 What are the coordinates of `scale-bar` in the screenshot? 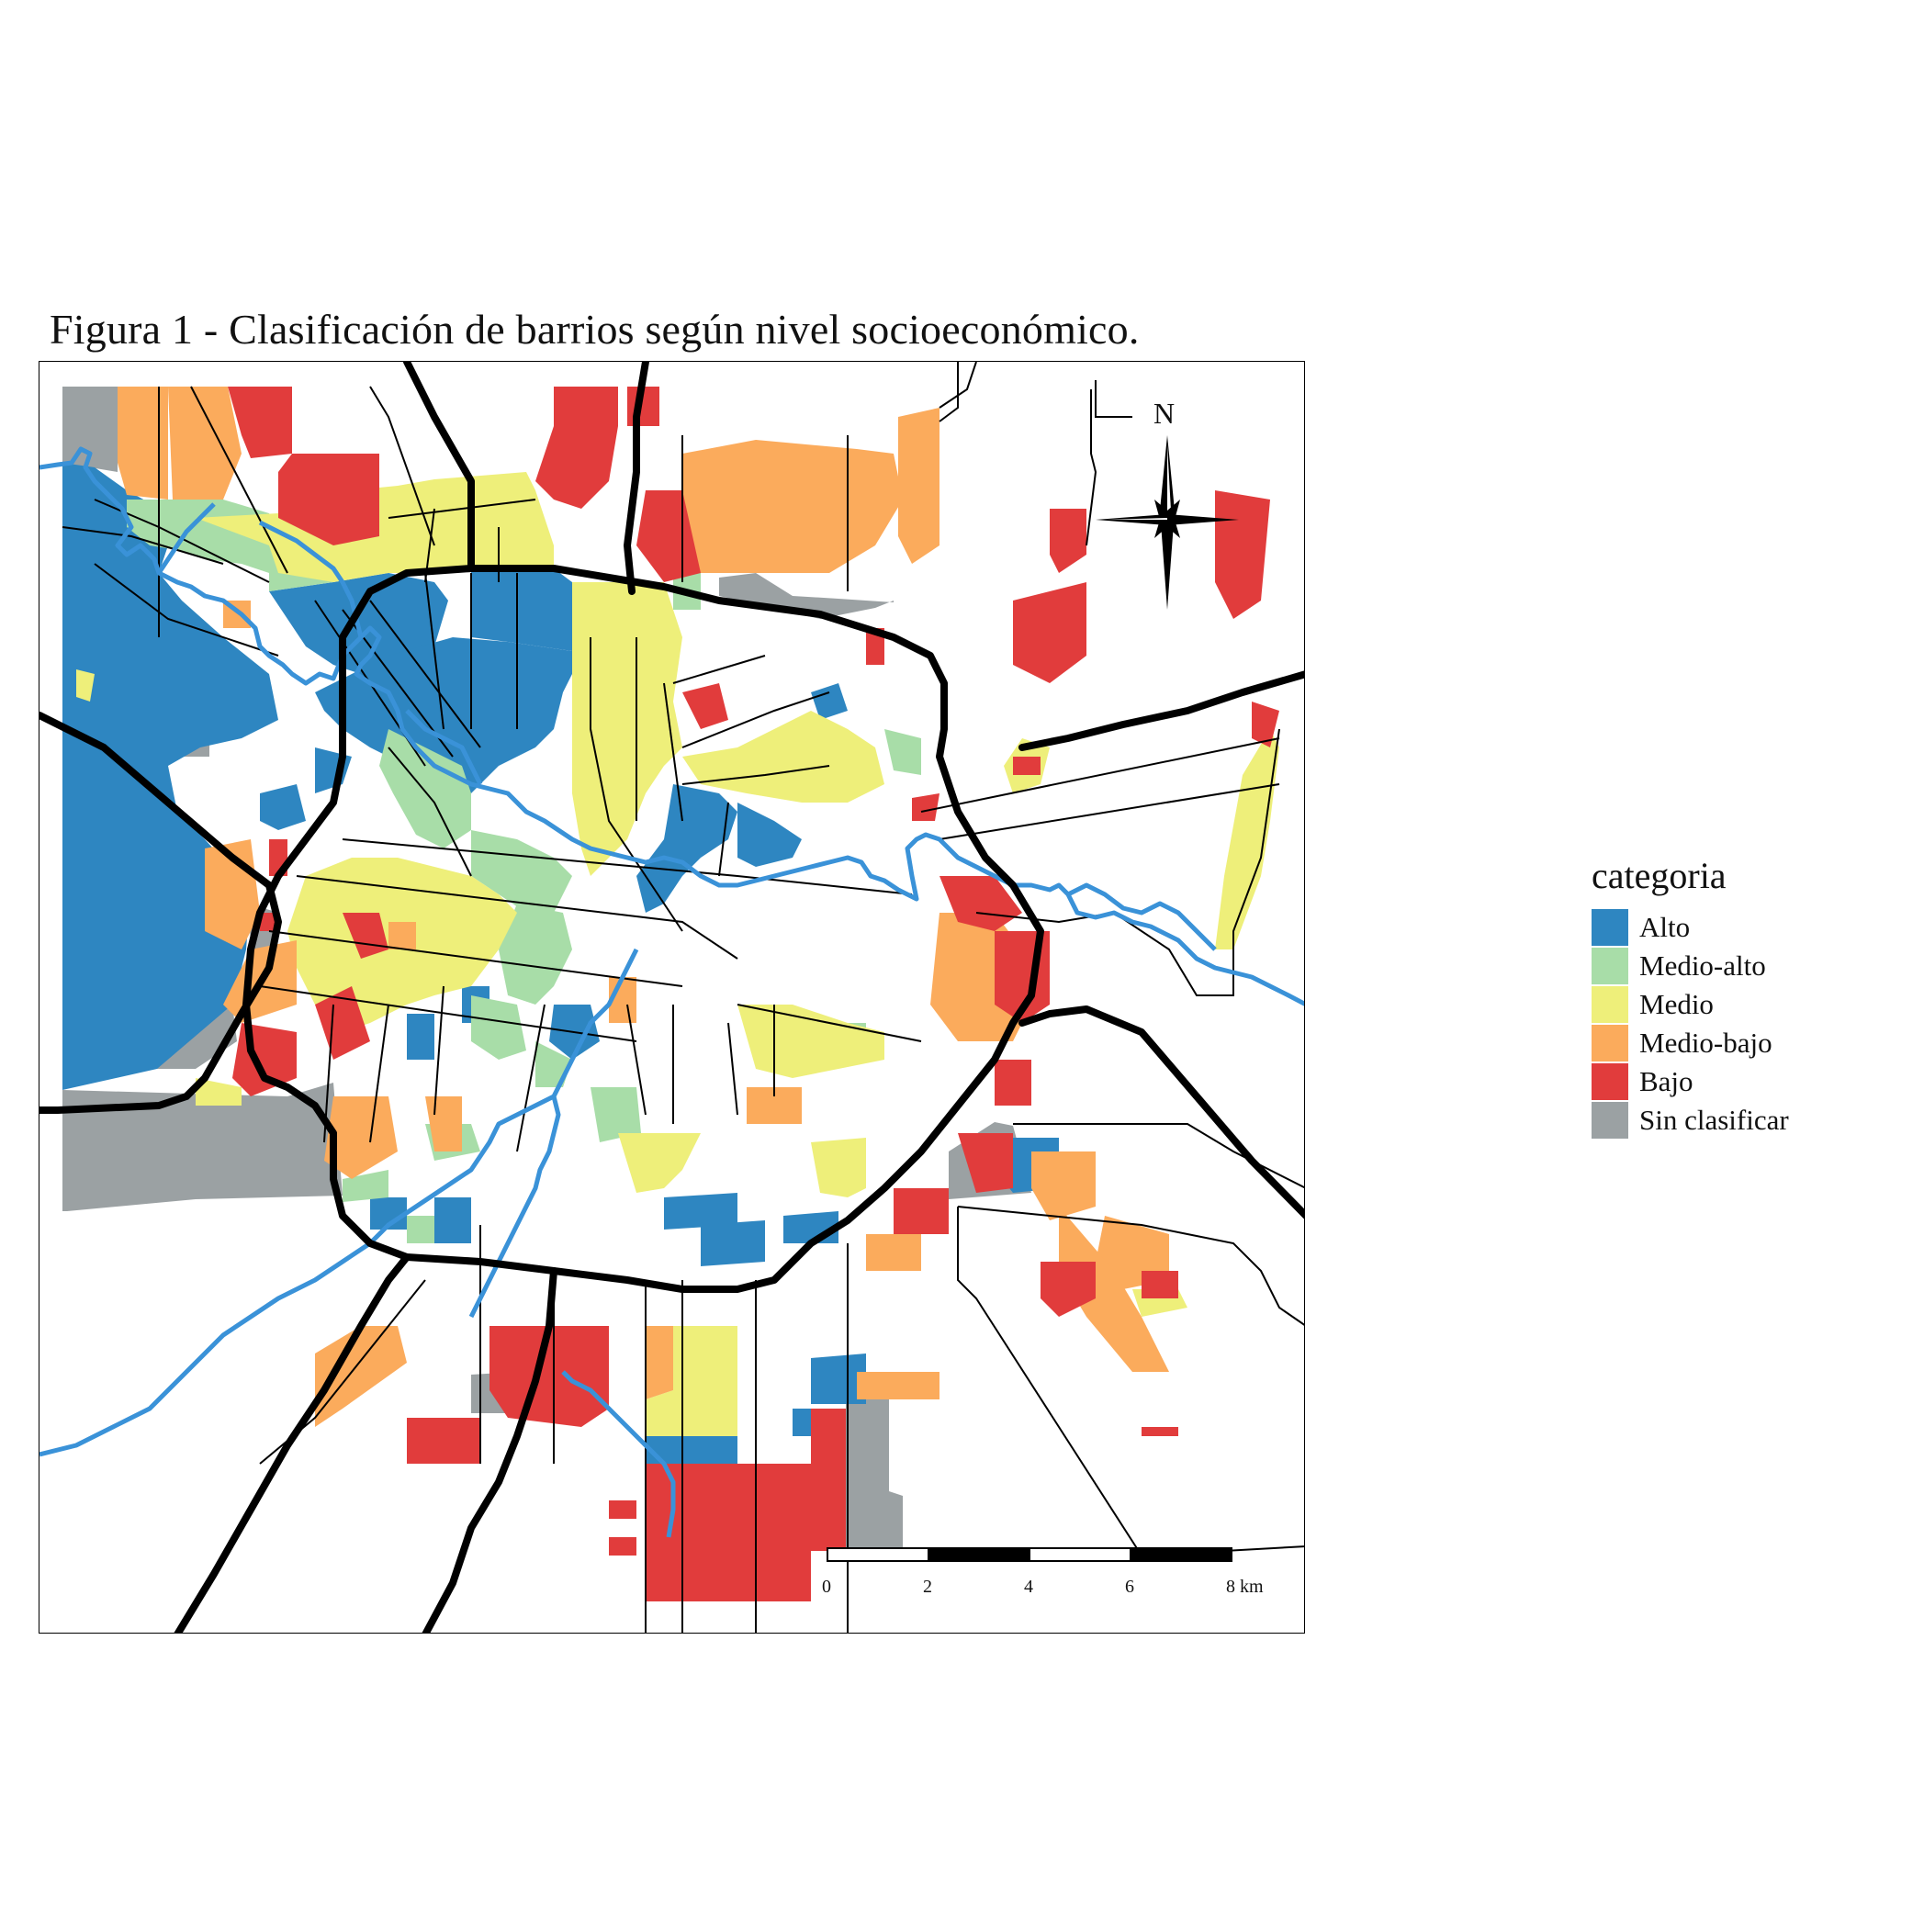 It's located at (1029, 1554).